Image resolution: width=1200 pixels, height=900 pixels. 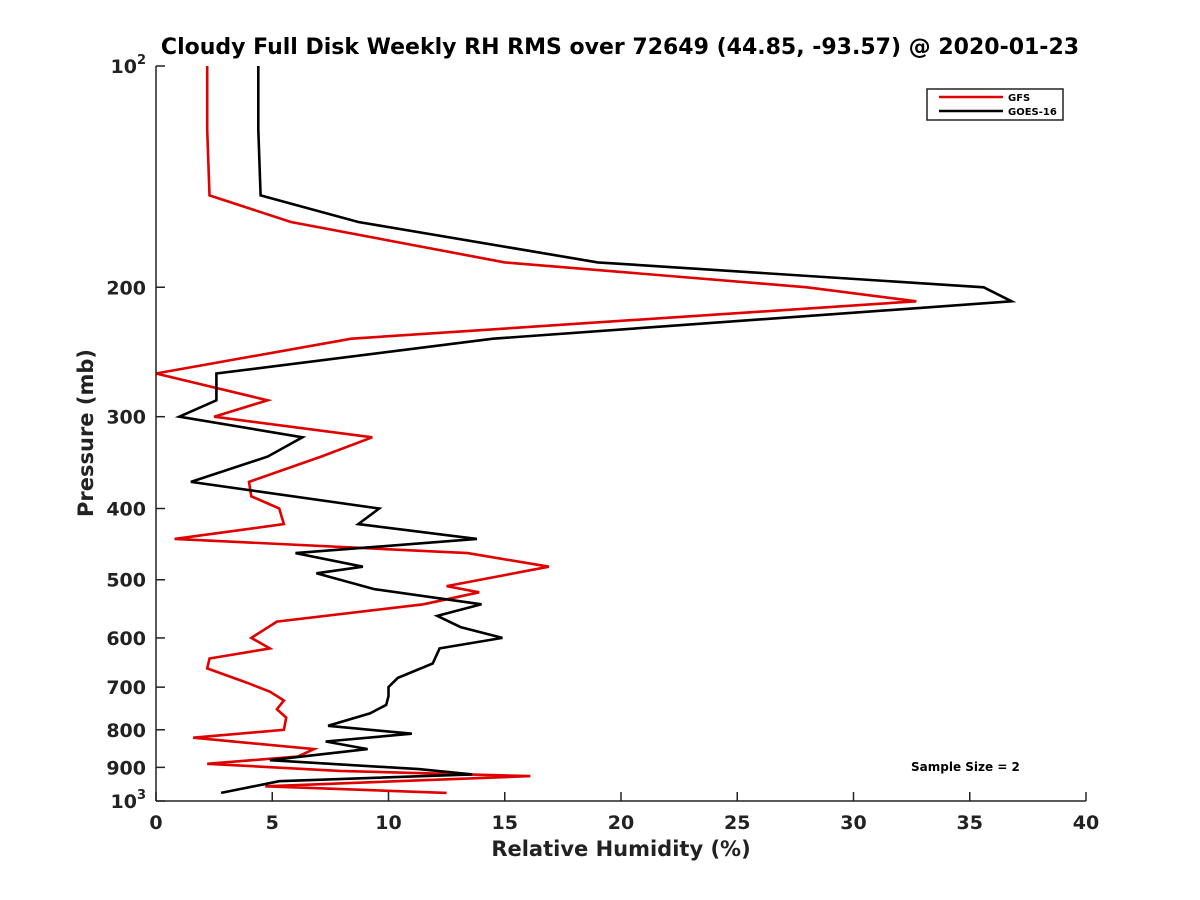 What do you see at coordinates (505, 823) in the screenshot?
I see `x-tick-label: 15` at bounding box center [505, 823].